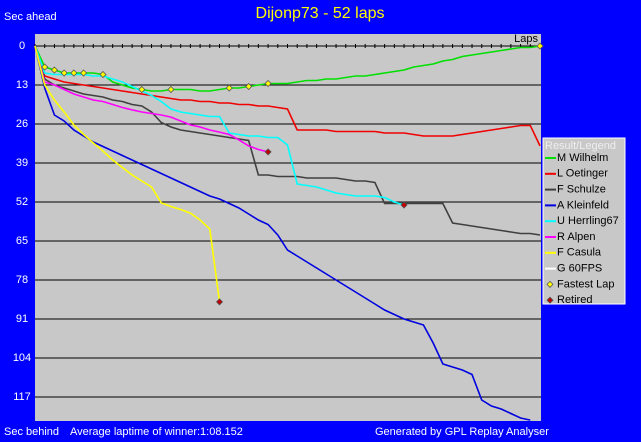 The image size is (641, 442). Describe the element at coordinates (30, 17) in the screenshot. I see `y-label-top: Sec ahead` at that location.